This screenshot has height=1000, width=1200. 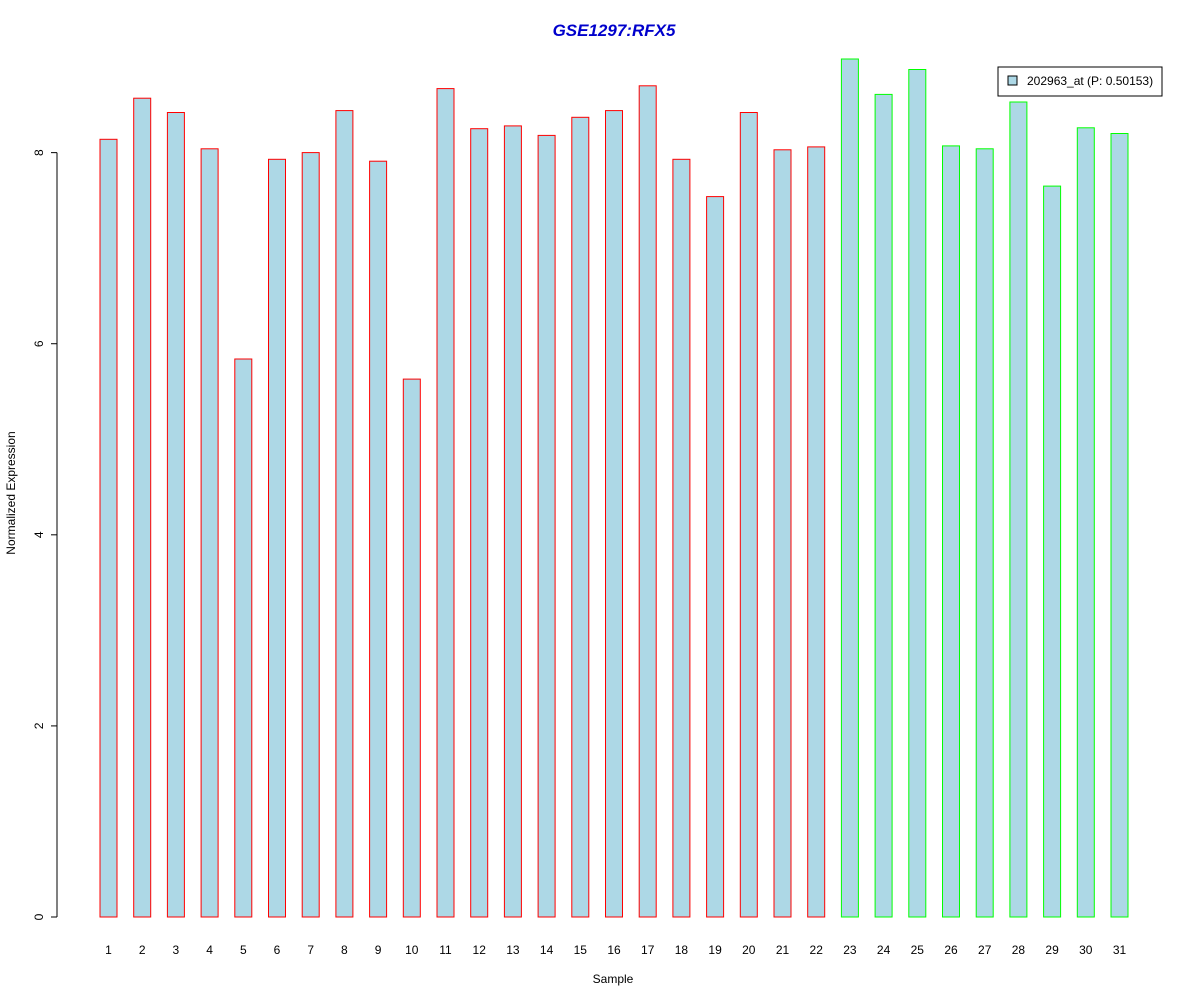 What do you see at coordinates (277, 950) in the screenshot?
I see `x-tick-label: 6` at bounding box center [277, 950].